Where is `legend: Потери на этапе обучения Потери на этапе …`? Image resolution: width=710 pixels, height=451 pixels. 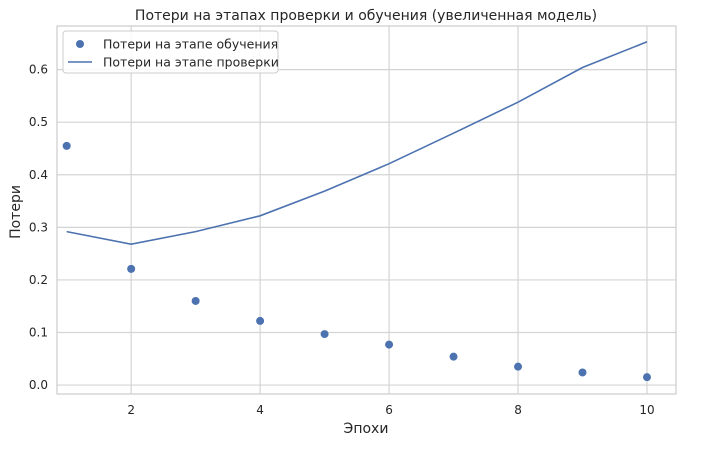 legend: Потери на этапе обучения Потери на этапе … is located at coordinates (170, 52).